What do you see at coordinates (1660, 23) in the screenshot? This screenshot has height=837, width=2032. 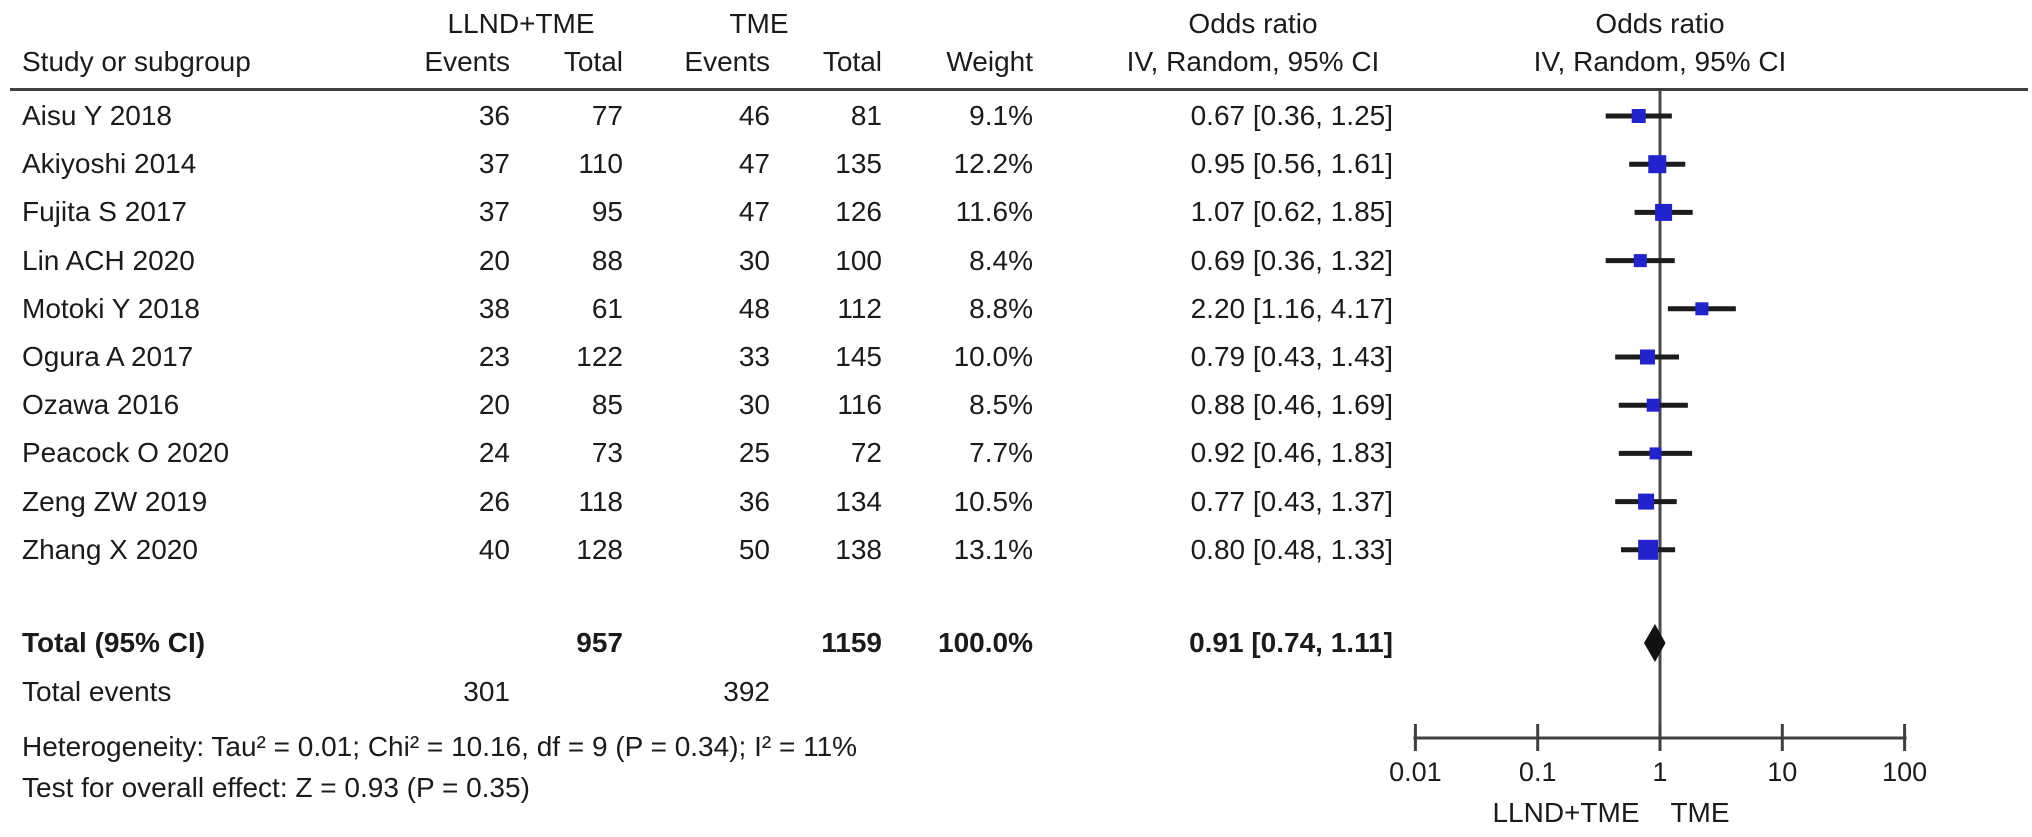 I see `plot-column-header-line1: Odds ratio` at bounding box center [1660, 23].